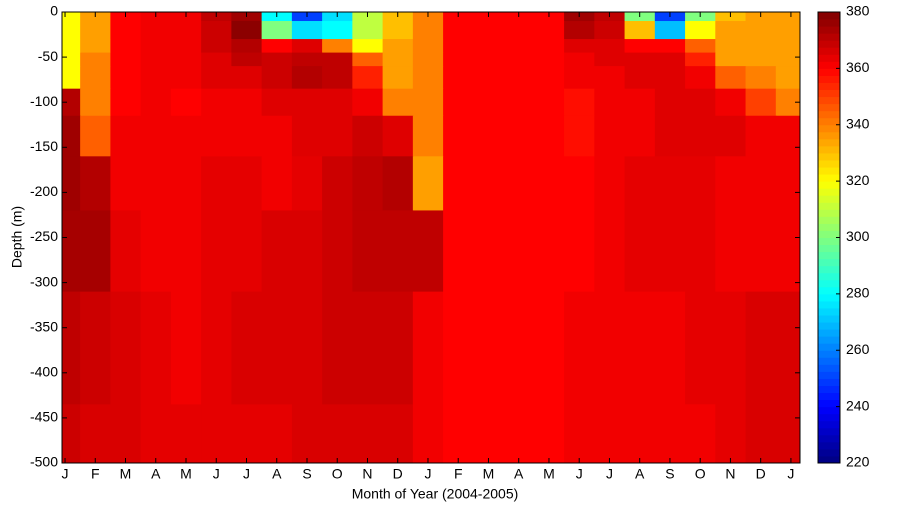 The height and width of the screenshot is (509, 902). Describe the element at coordinates (858, 67) in the screenshot. I see `colorbar-tick-label: 360` at that location.